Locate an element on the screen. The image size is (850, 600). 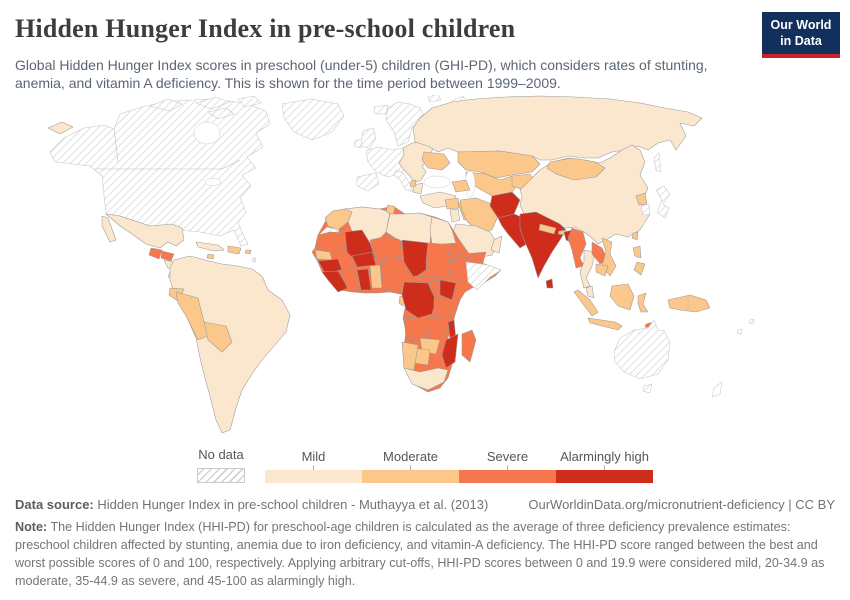
country-russia-far-east is located at coordinates (60, 128).